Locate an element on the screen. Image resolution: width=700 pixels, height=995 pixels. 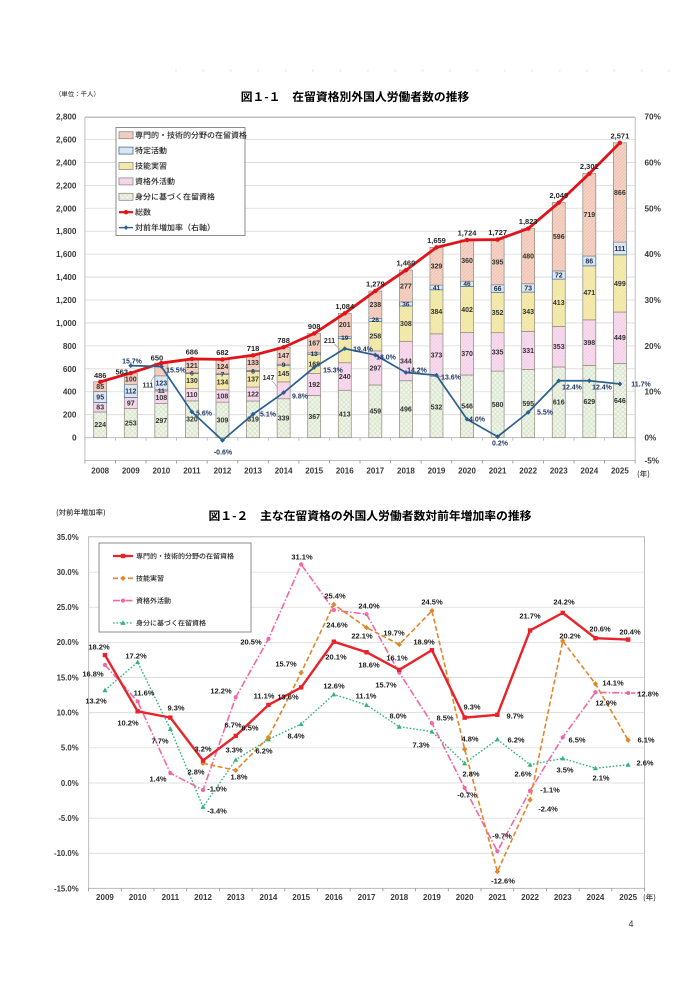
svg-text: 1,727 is located at coordinates (497, 232).